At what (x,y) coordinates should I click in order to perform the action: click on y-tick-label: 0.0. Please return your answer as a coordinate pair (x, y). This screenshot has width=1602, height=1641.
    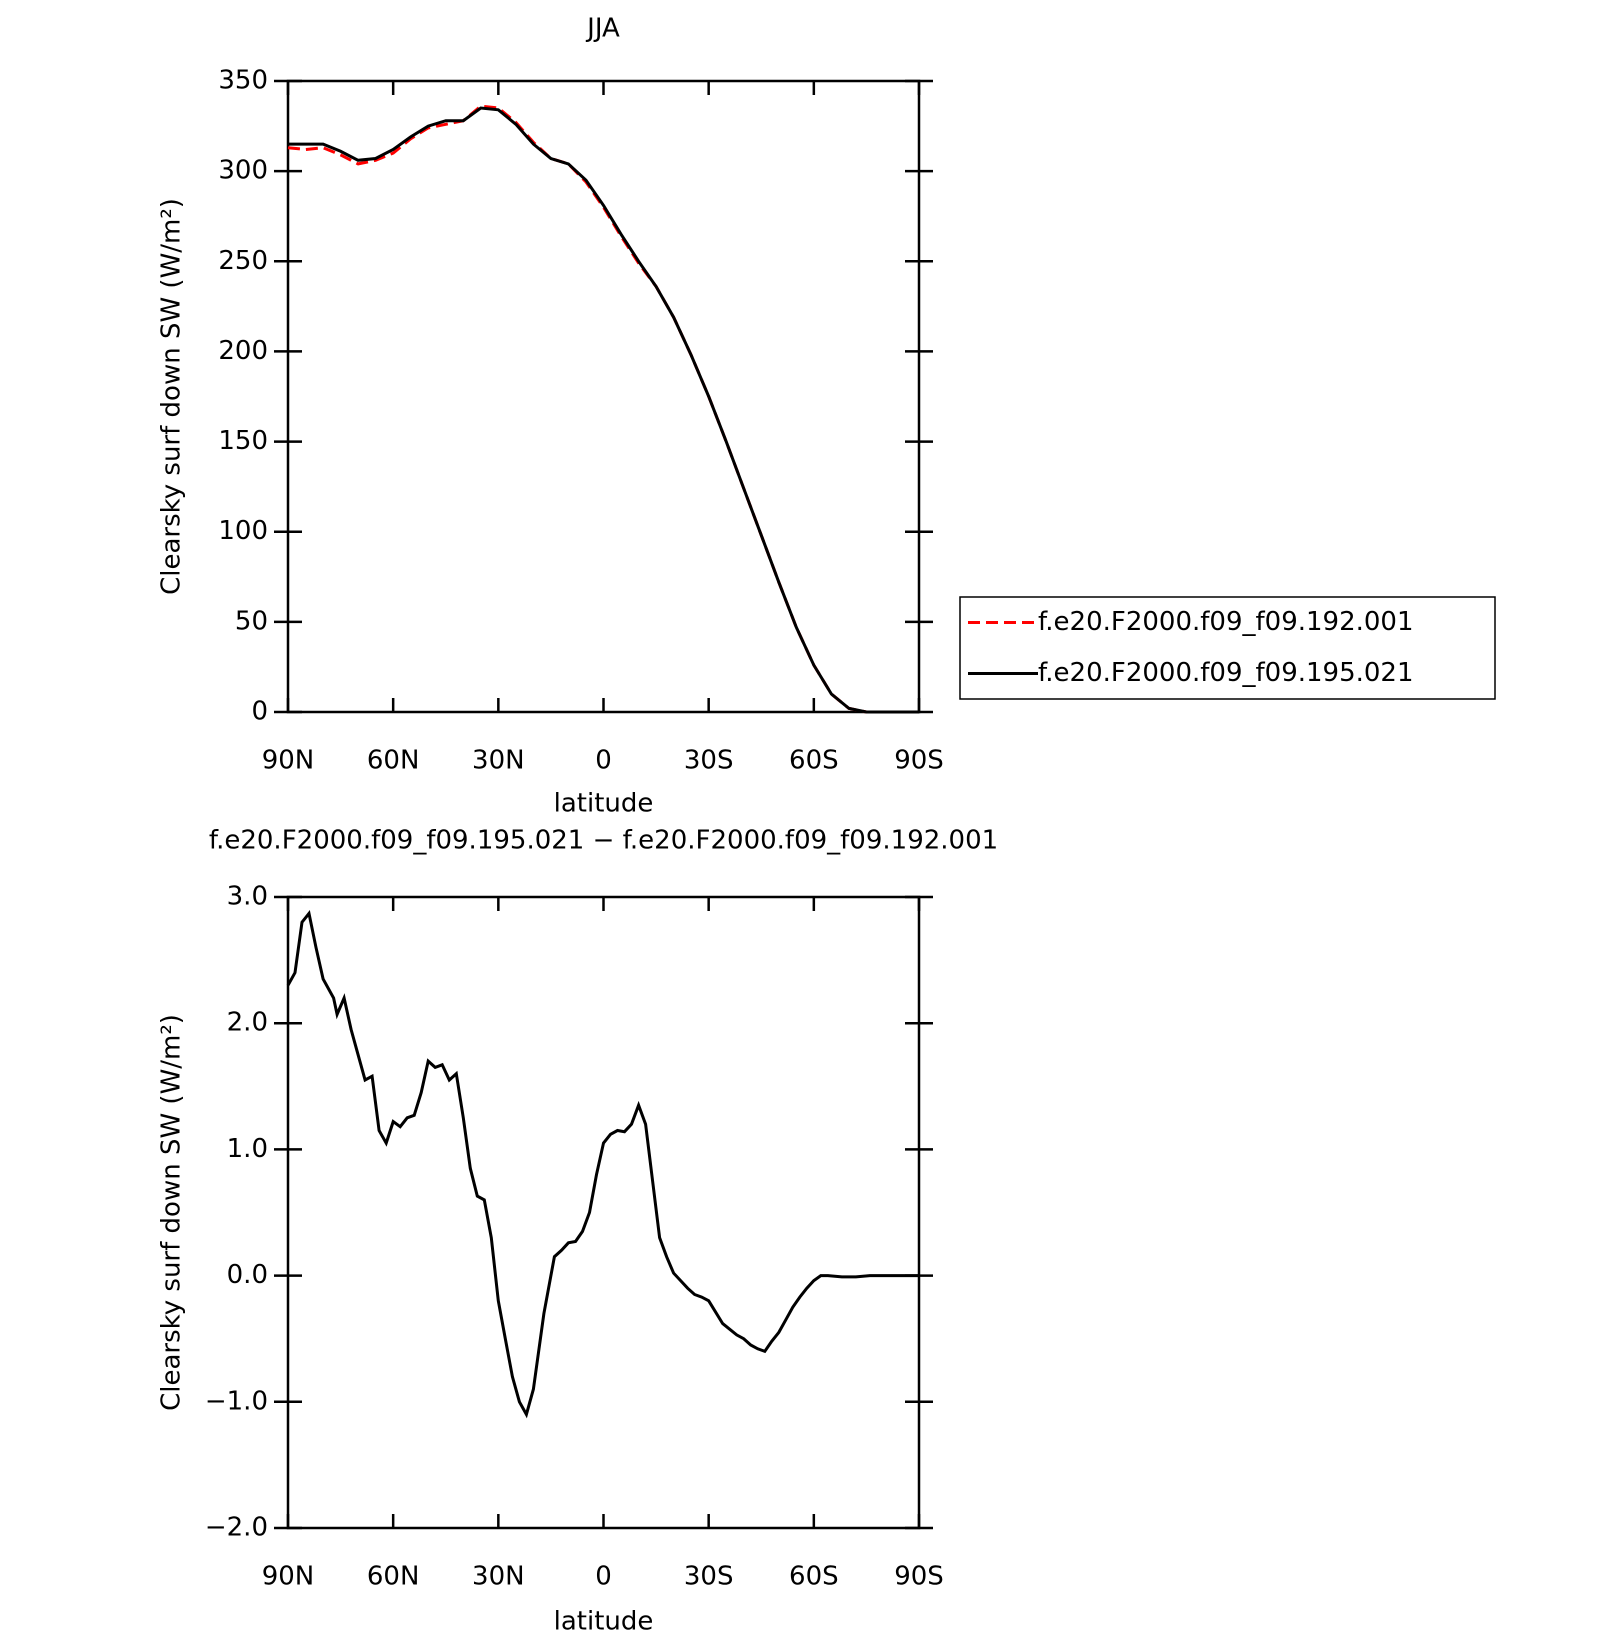
    Looking at the image, I should click on (247, 1275).